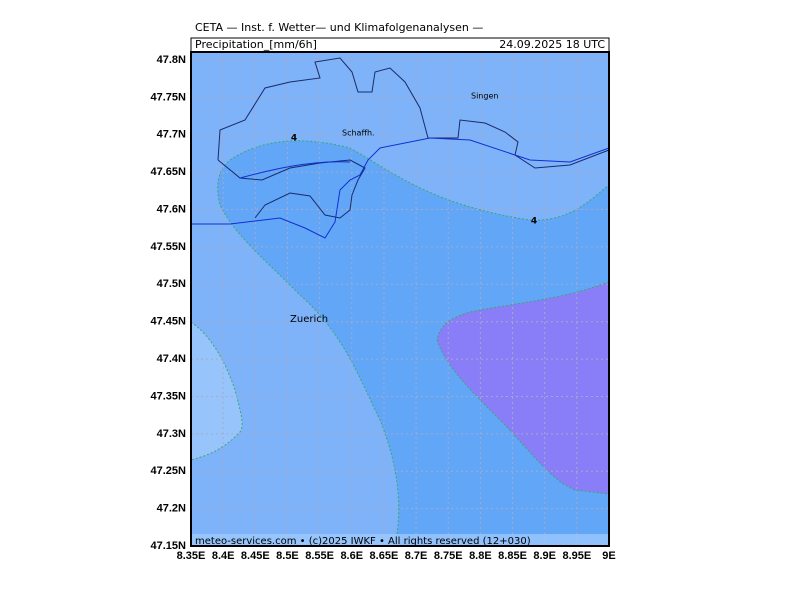 Image resolution: width=800 pixels, height=600 pixels. I want to click on y-tick-label: 47.65N, so click(169, 172).